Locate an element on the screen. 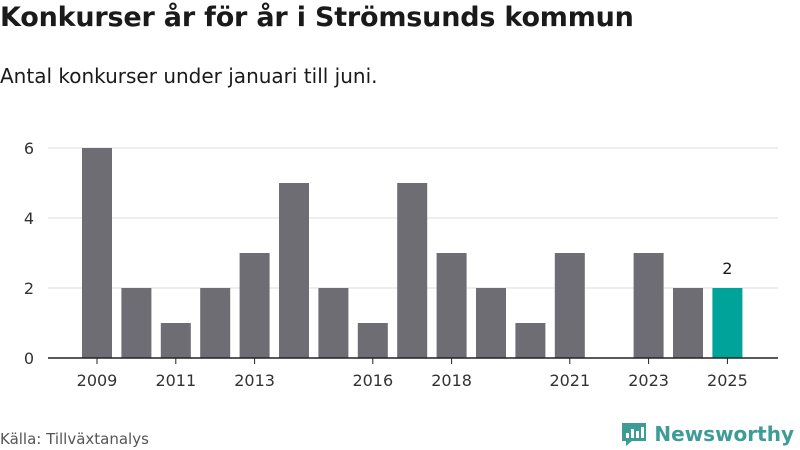 The image size is (800, 450). x-tick-label: 2018 is located at coordinates (451, 380).